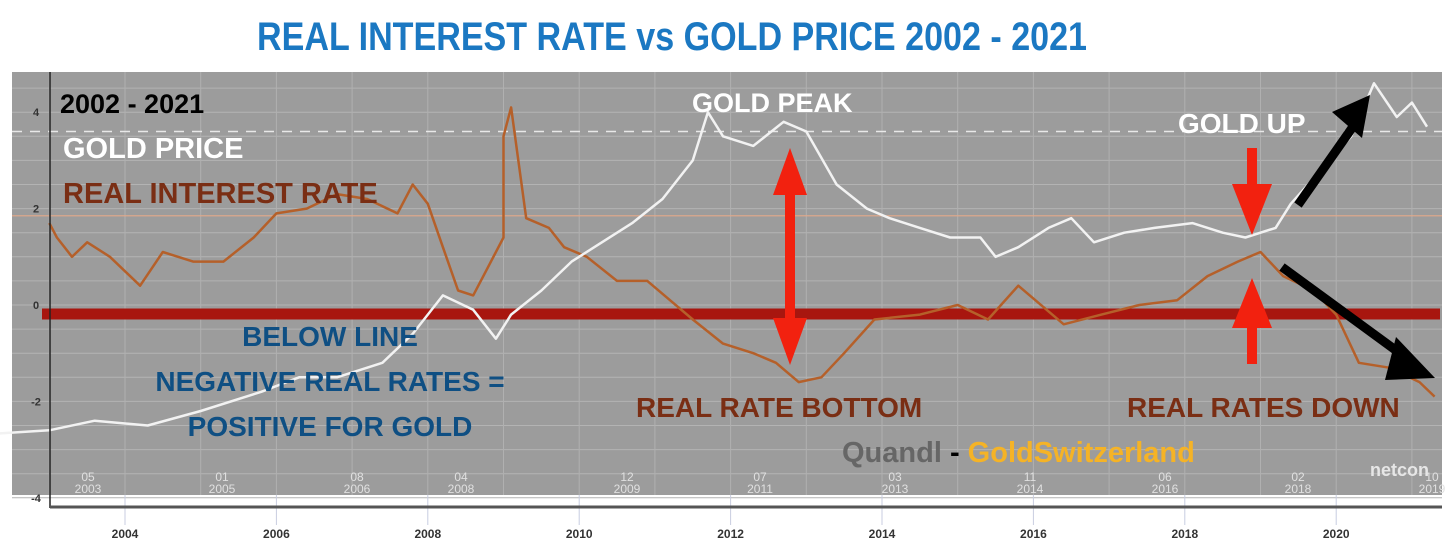  What do you see at coordinates (88, 489) in the screenshot?
I see `inner-x-tick-year: 2003` at bounding box center [88, 489].